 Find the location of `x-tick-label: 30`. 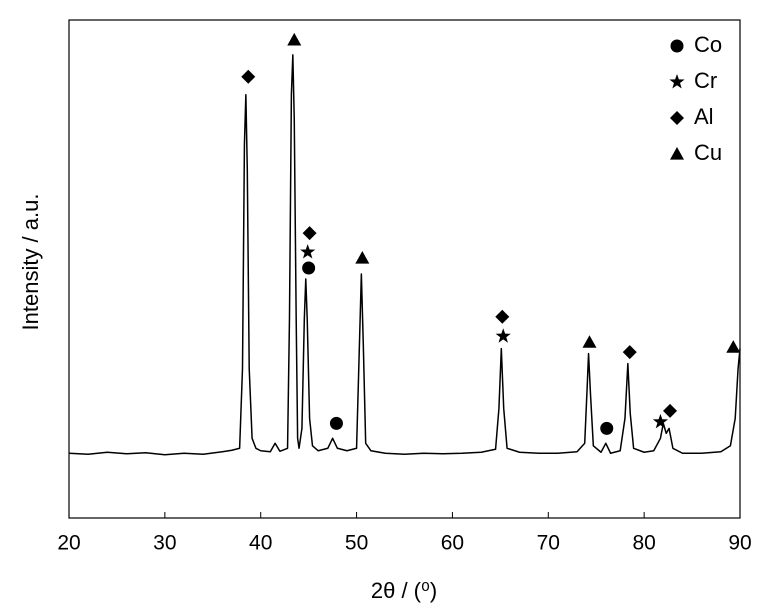

x-tick-label: 30 is located at coordinates (164, 543).